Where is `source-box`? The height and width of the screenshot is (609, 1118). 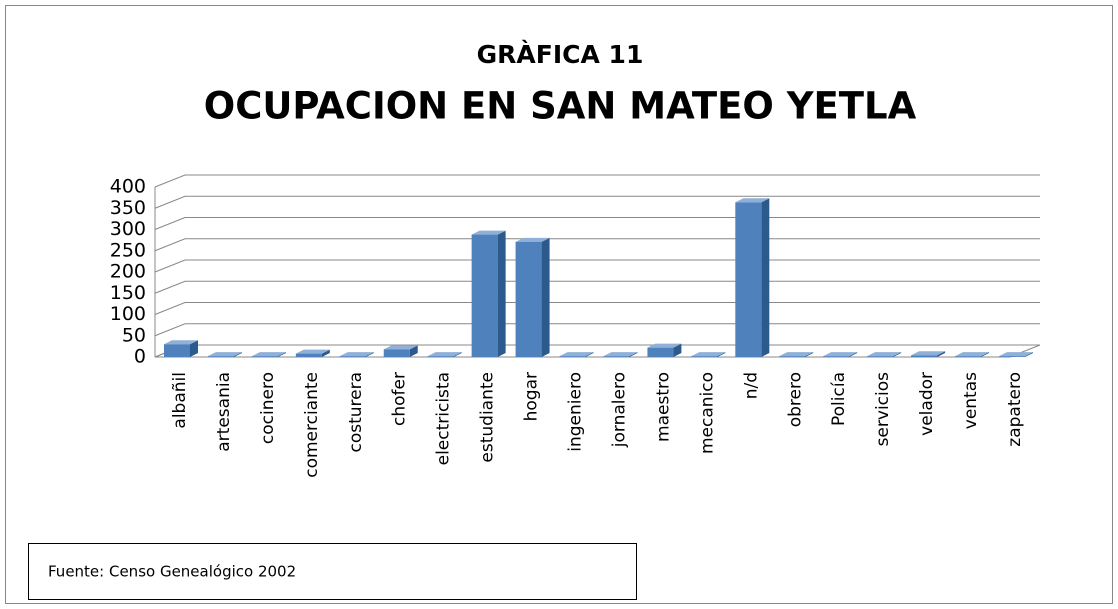 source-box is located at coordinates (332, 571).